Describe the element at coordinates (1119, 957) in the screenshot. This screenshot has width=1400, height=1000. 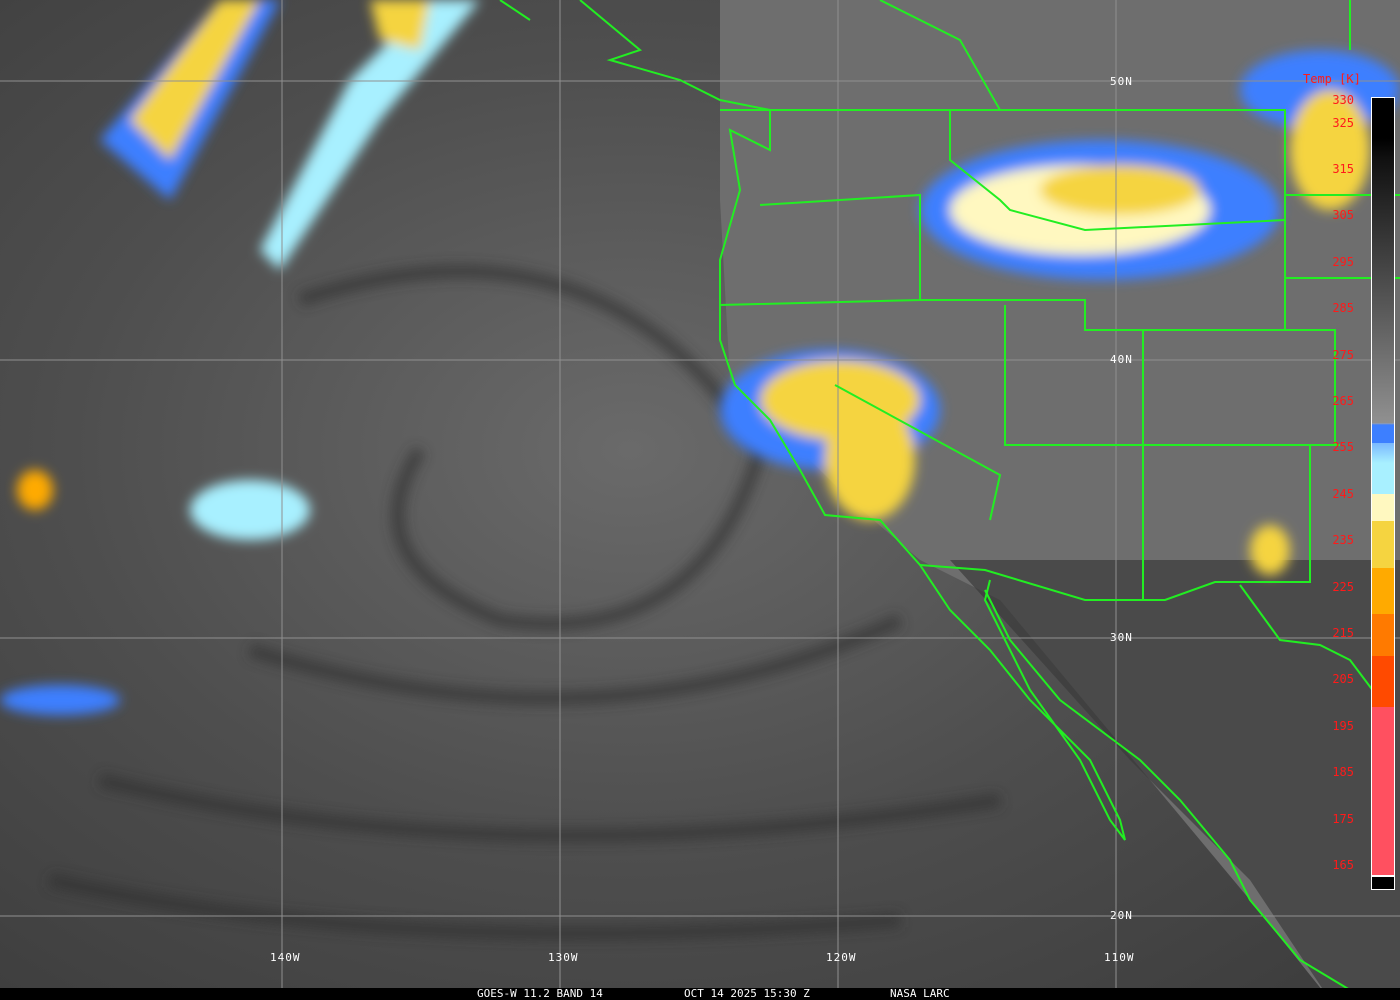
I see `lon-label-110w: 110W` at that location.